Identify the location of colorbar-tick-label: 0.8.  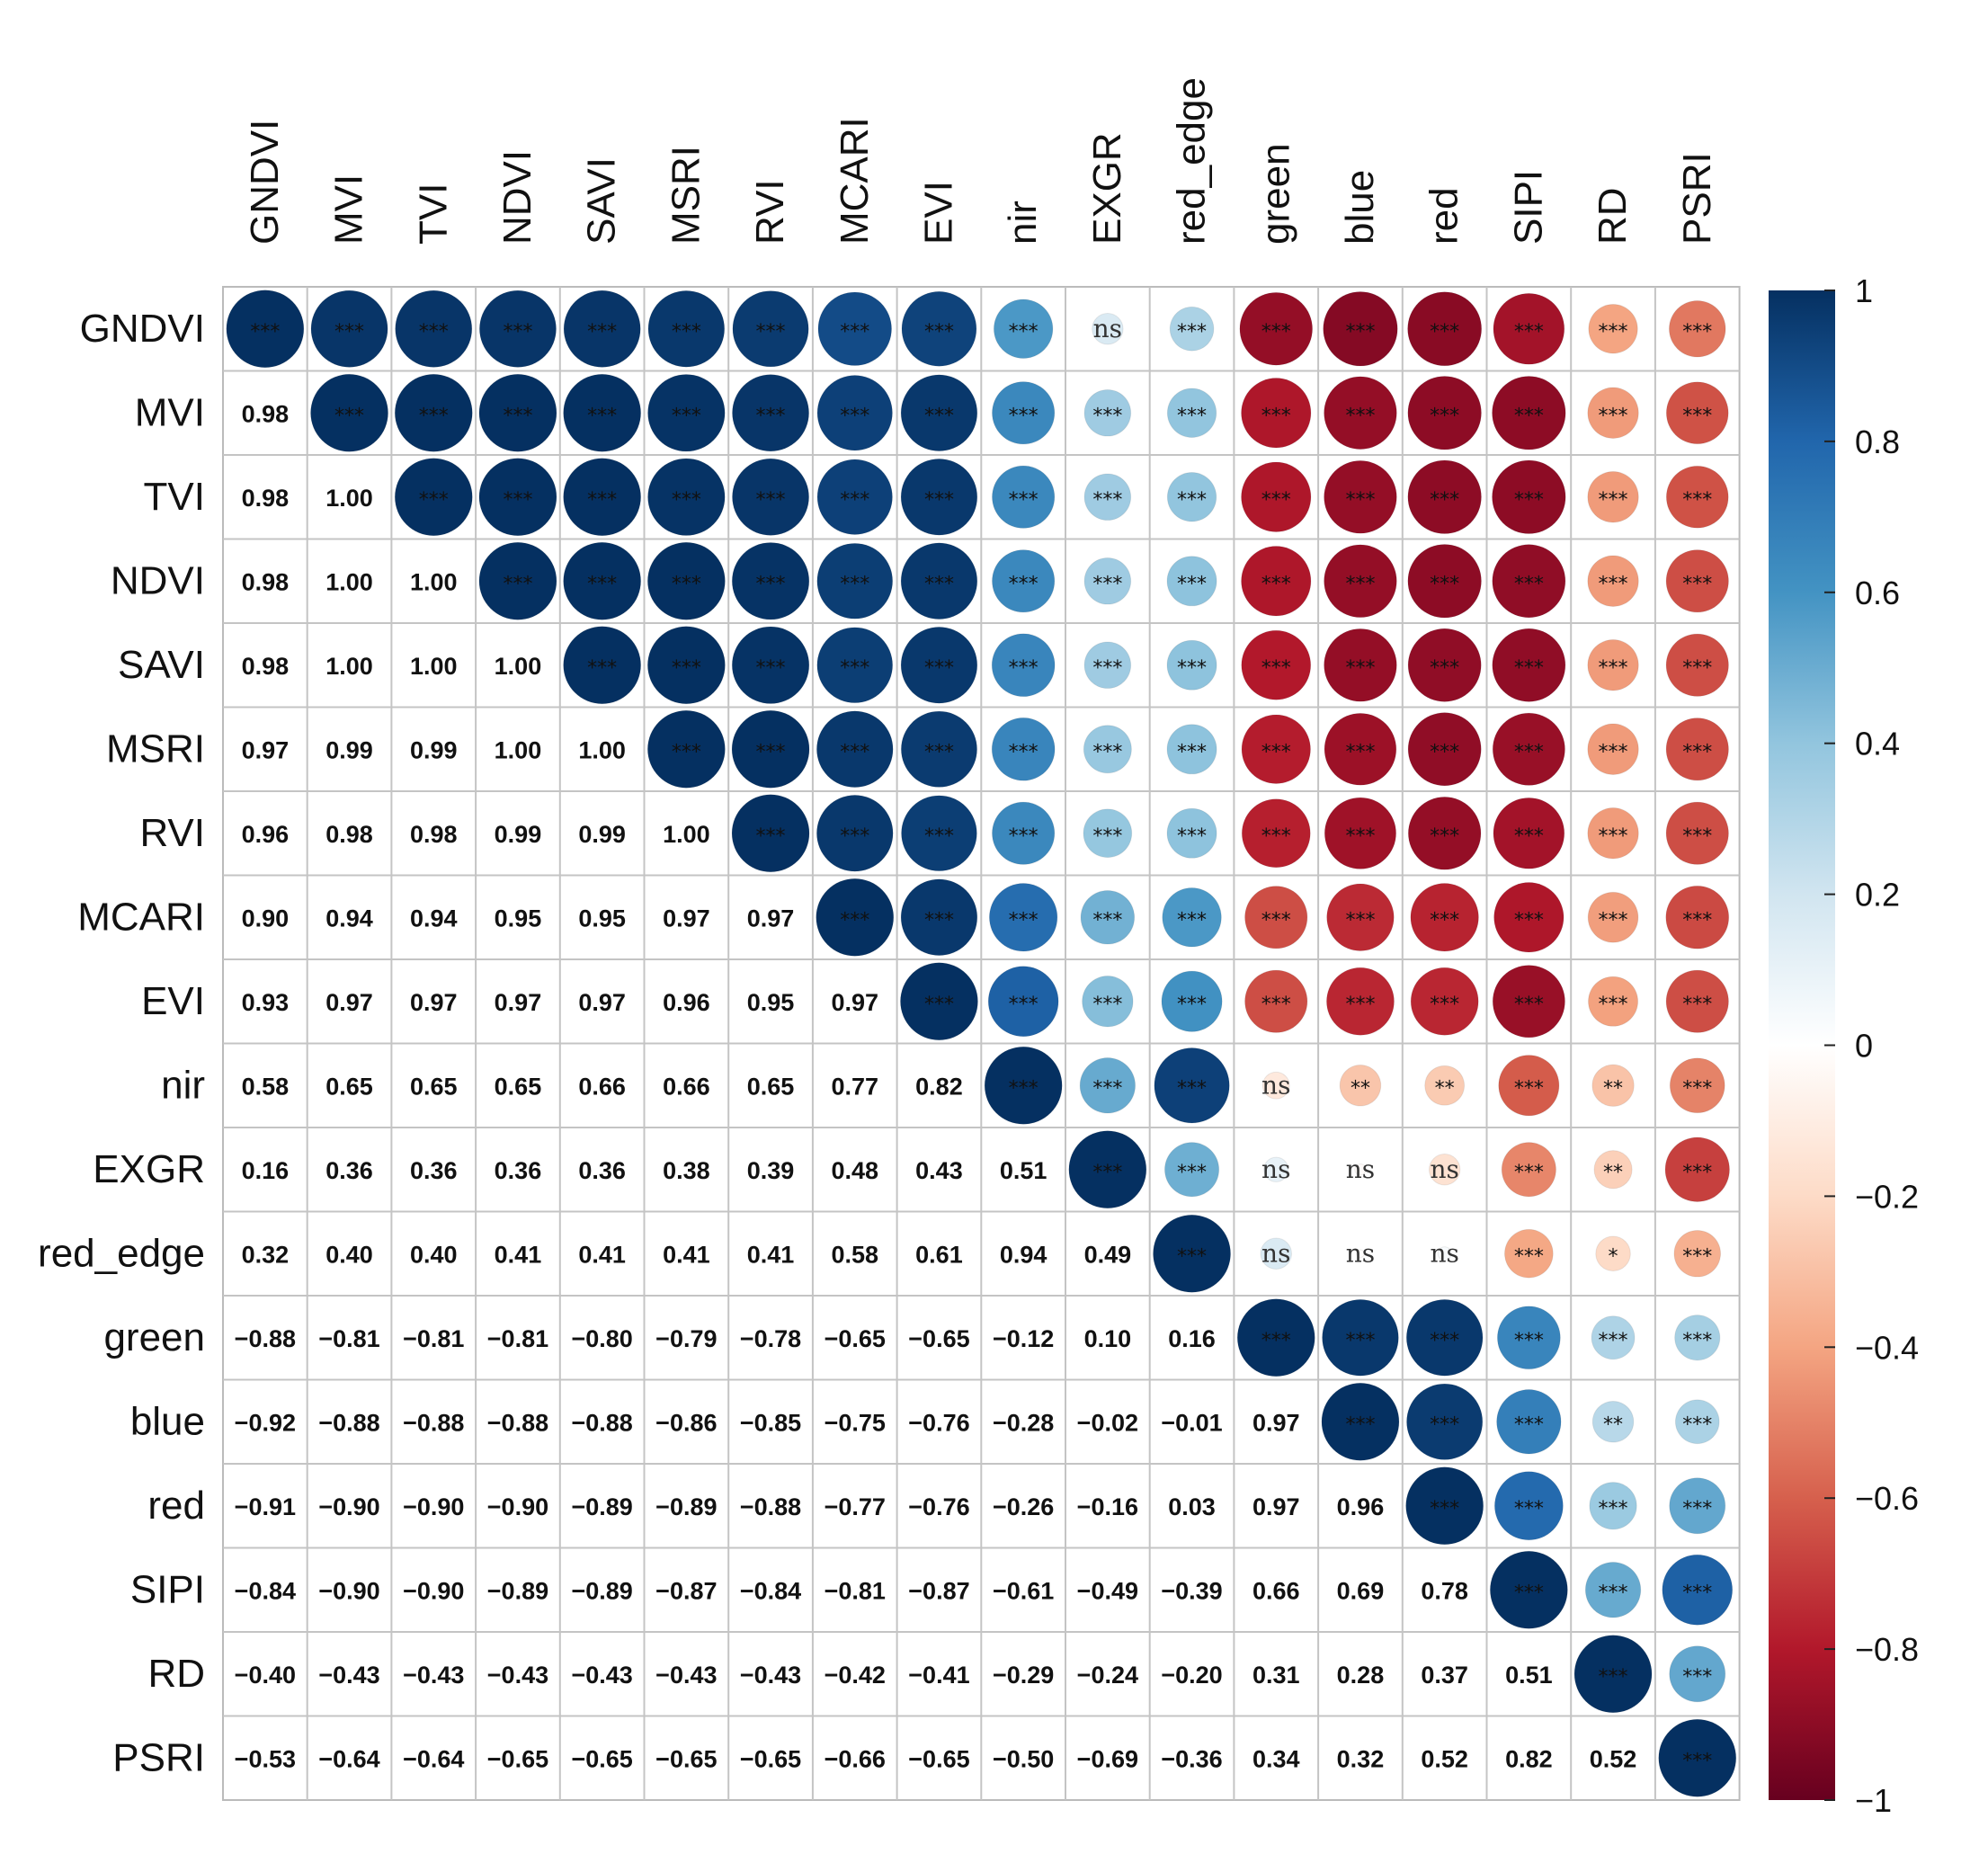
(1877, 441).